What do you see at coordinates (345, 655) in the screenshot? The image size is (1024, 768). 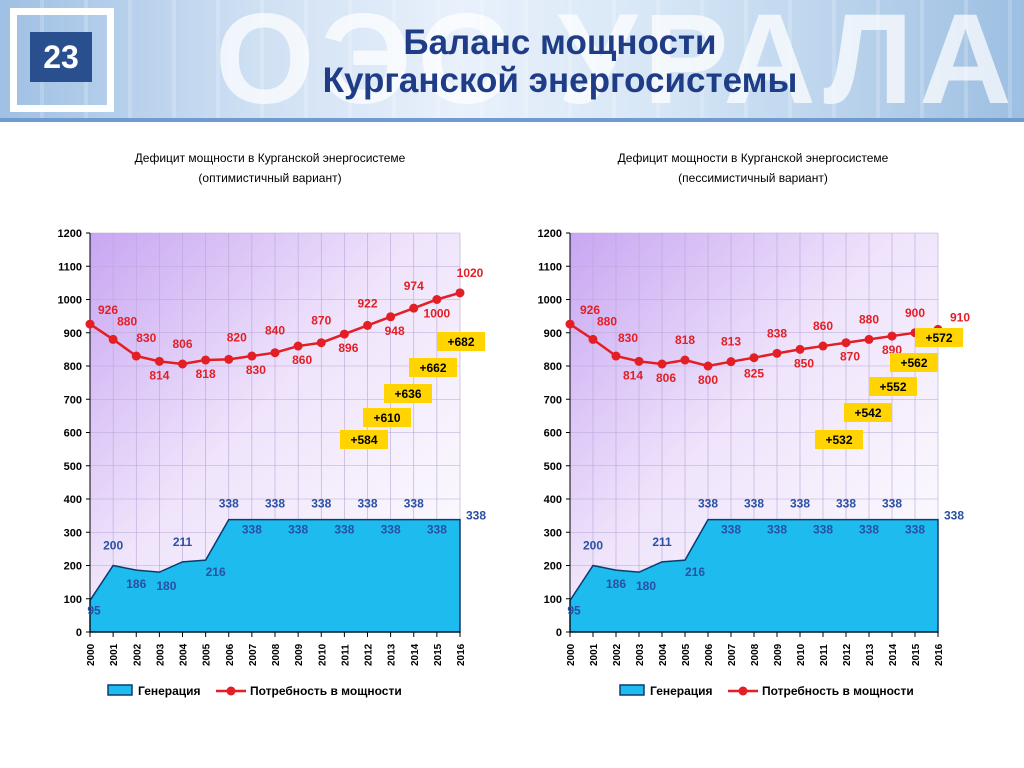 I see `x-tick-label: 2011` at bounding box center [345, 655].